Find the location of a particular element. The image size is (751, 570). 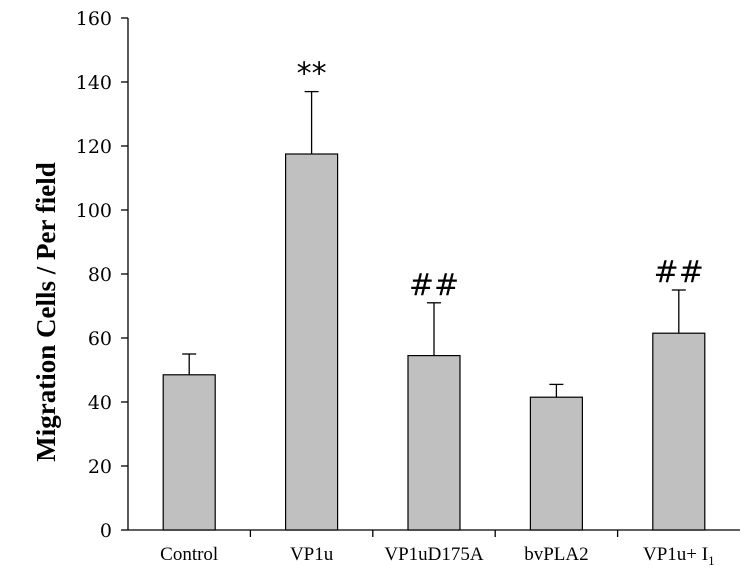

x-tick-label: VP1u is located at coordinates (312, 554).